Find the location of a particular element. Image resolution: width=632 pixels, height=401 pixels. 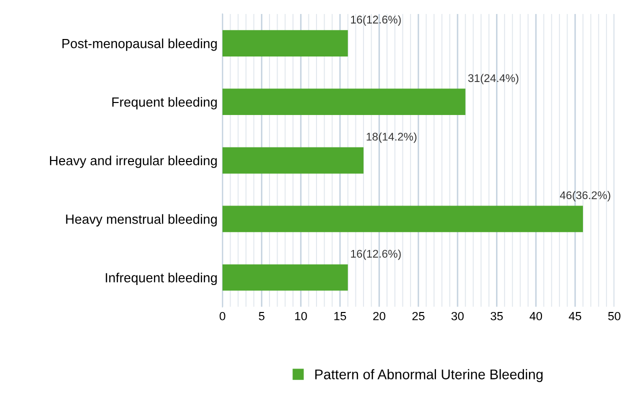

y-tick-label: Heavy menstrual bleeding is located at coordinates (141, 220).